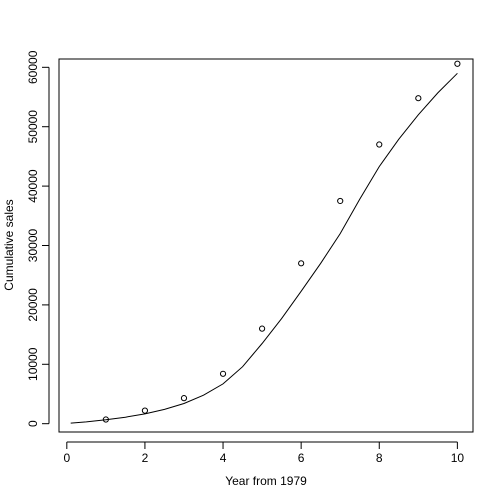 This screenshot has height=504, width=504. I want to click on y-tick-label: 50000, so click(33, 127).